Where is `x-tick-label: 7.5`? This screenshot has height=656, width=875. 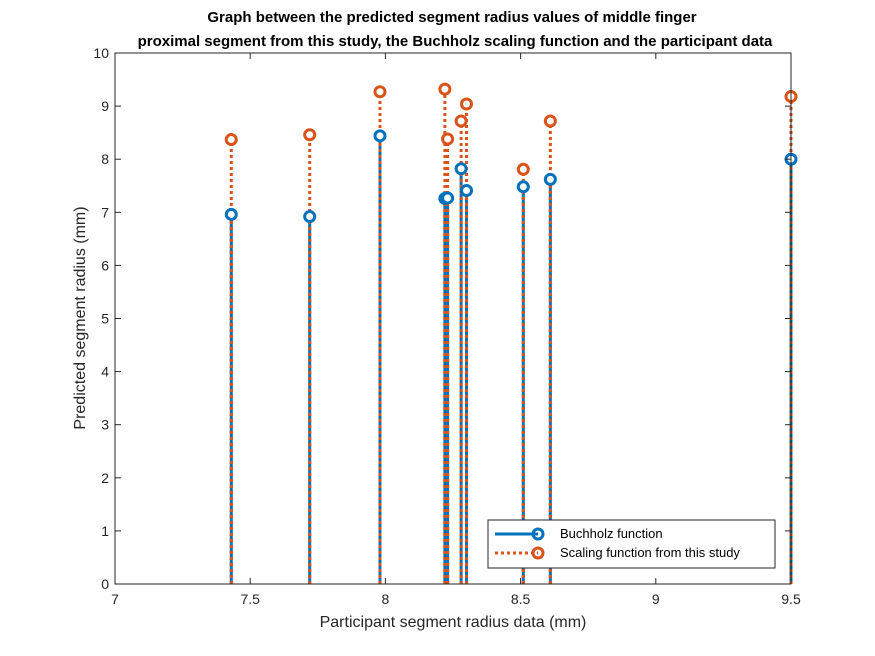
x-tick-label: 7.5 is located at coordinates (250, 599).